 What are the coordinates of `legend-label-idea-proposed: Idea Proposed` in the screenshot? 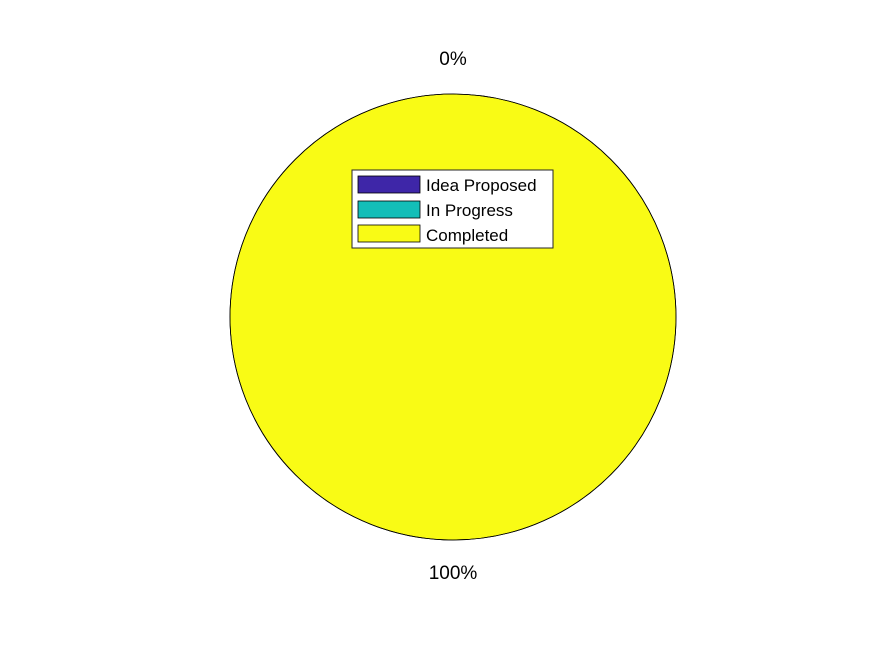 It's located at (481, 185).